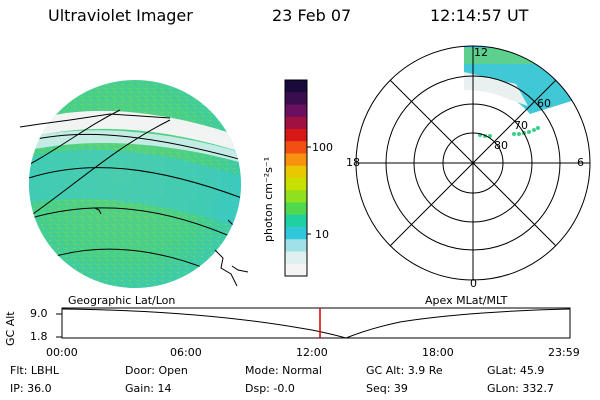 The height and width of the screenshot is (400, 600). Describe the element at coordinates (312, 15) in the screenshot. I see `image-date: 23 Feb 07` at that location.